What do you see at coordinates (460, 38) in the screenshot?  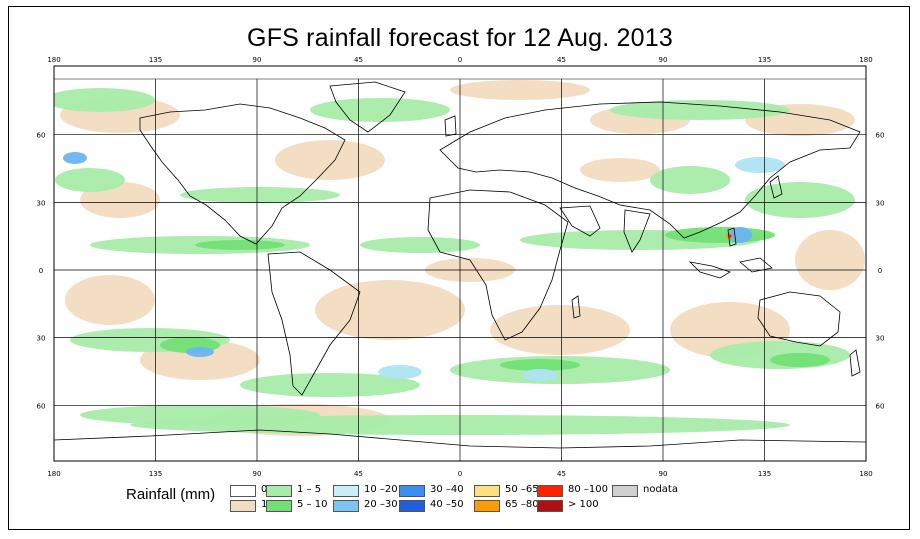 I see `map-title: GFS rainfall forecast for 12 Aug. 2013` at bounding box center [460, 38].